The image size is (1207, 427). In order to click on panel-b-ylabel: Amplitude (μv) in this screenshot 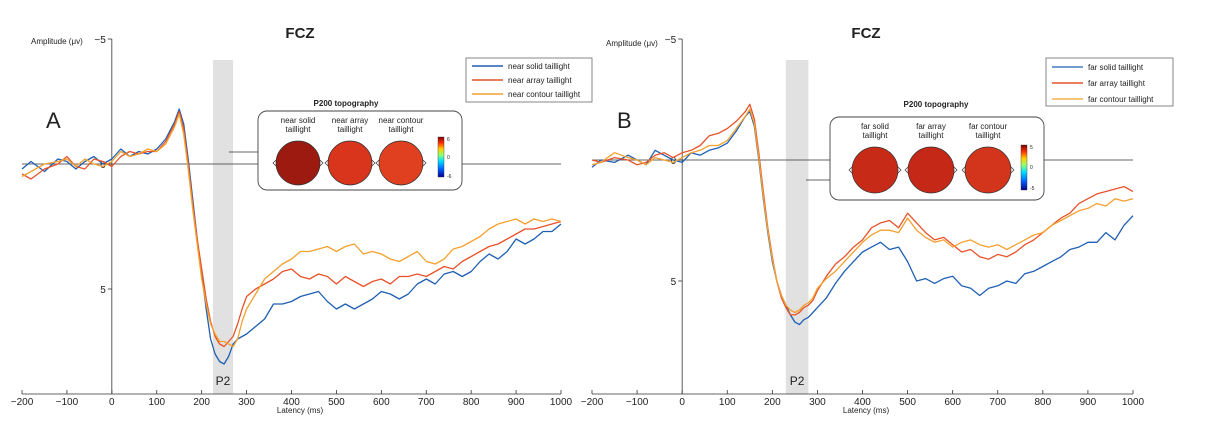, I will do `click(632, 43)`.